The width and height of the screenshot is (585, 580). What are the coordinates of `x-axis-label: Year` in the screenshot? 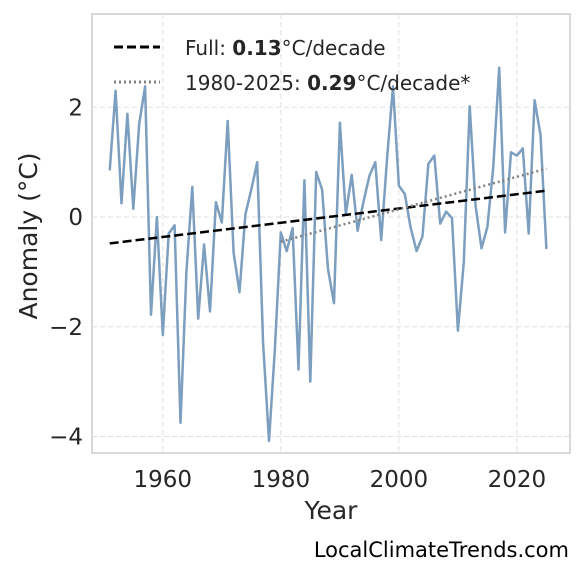 It's located at (331, 510).